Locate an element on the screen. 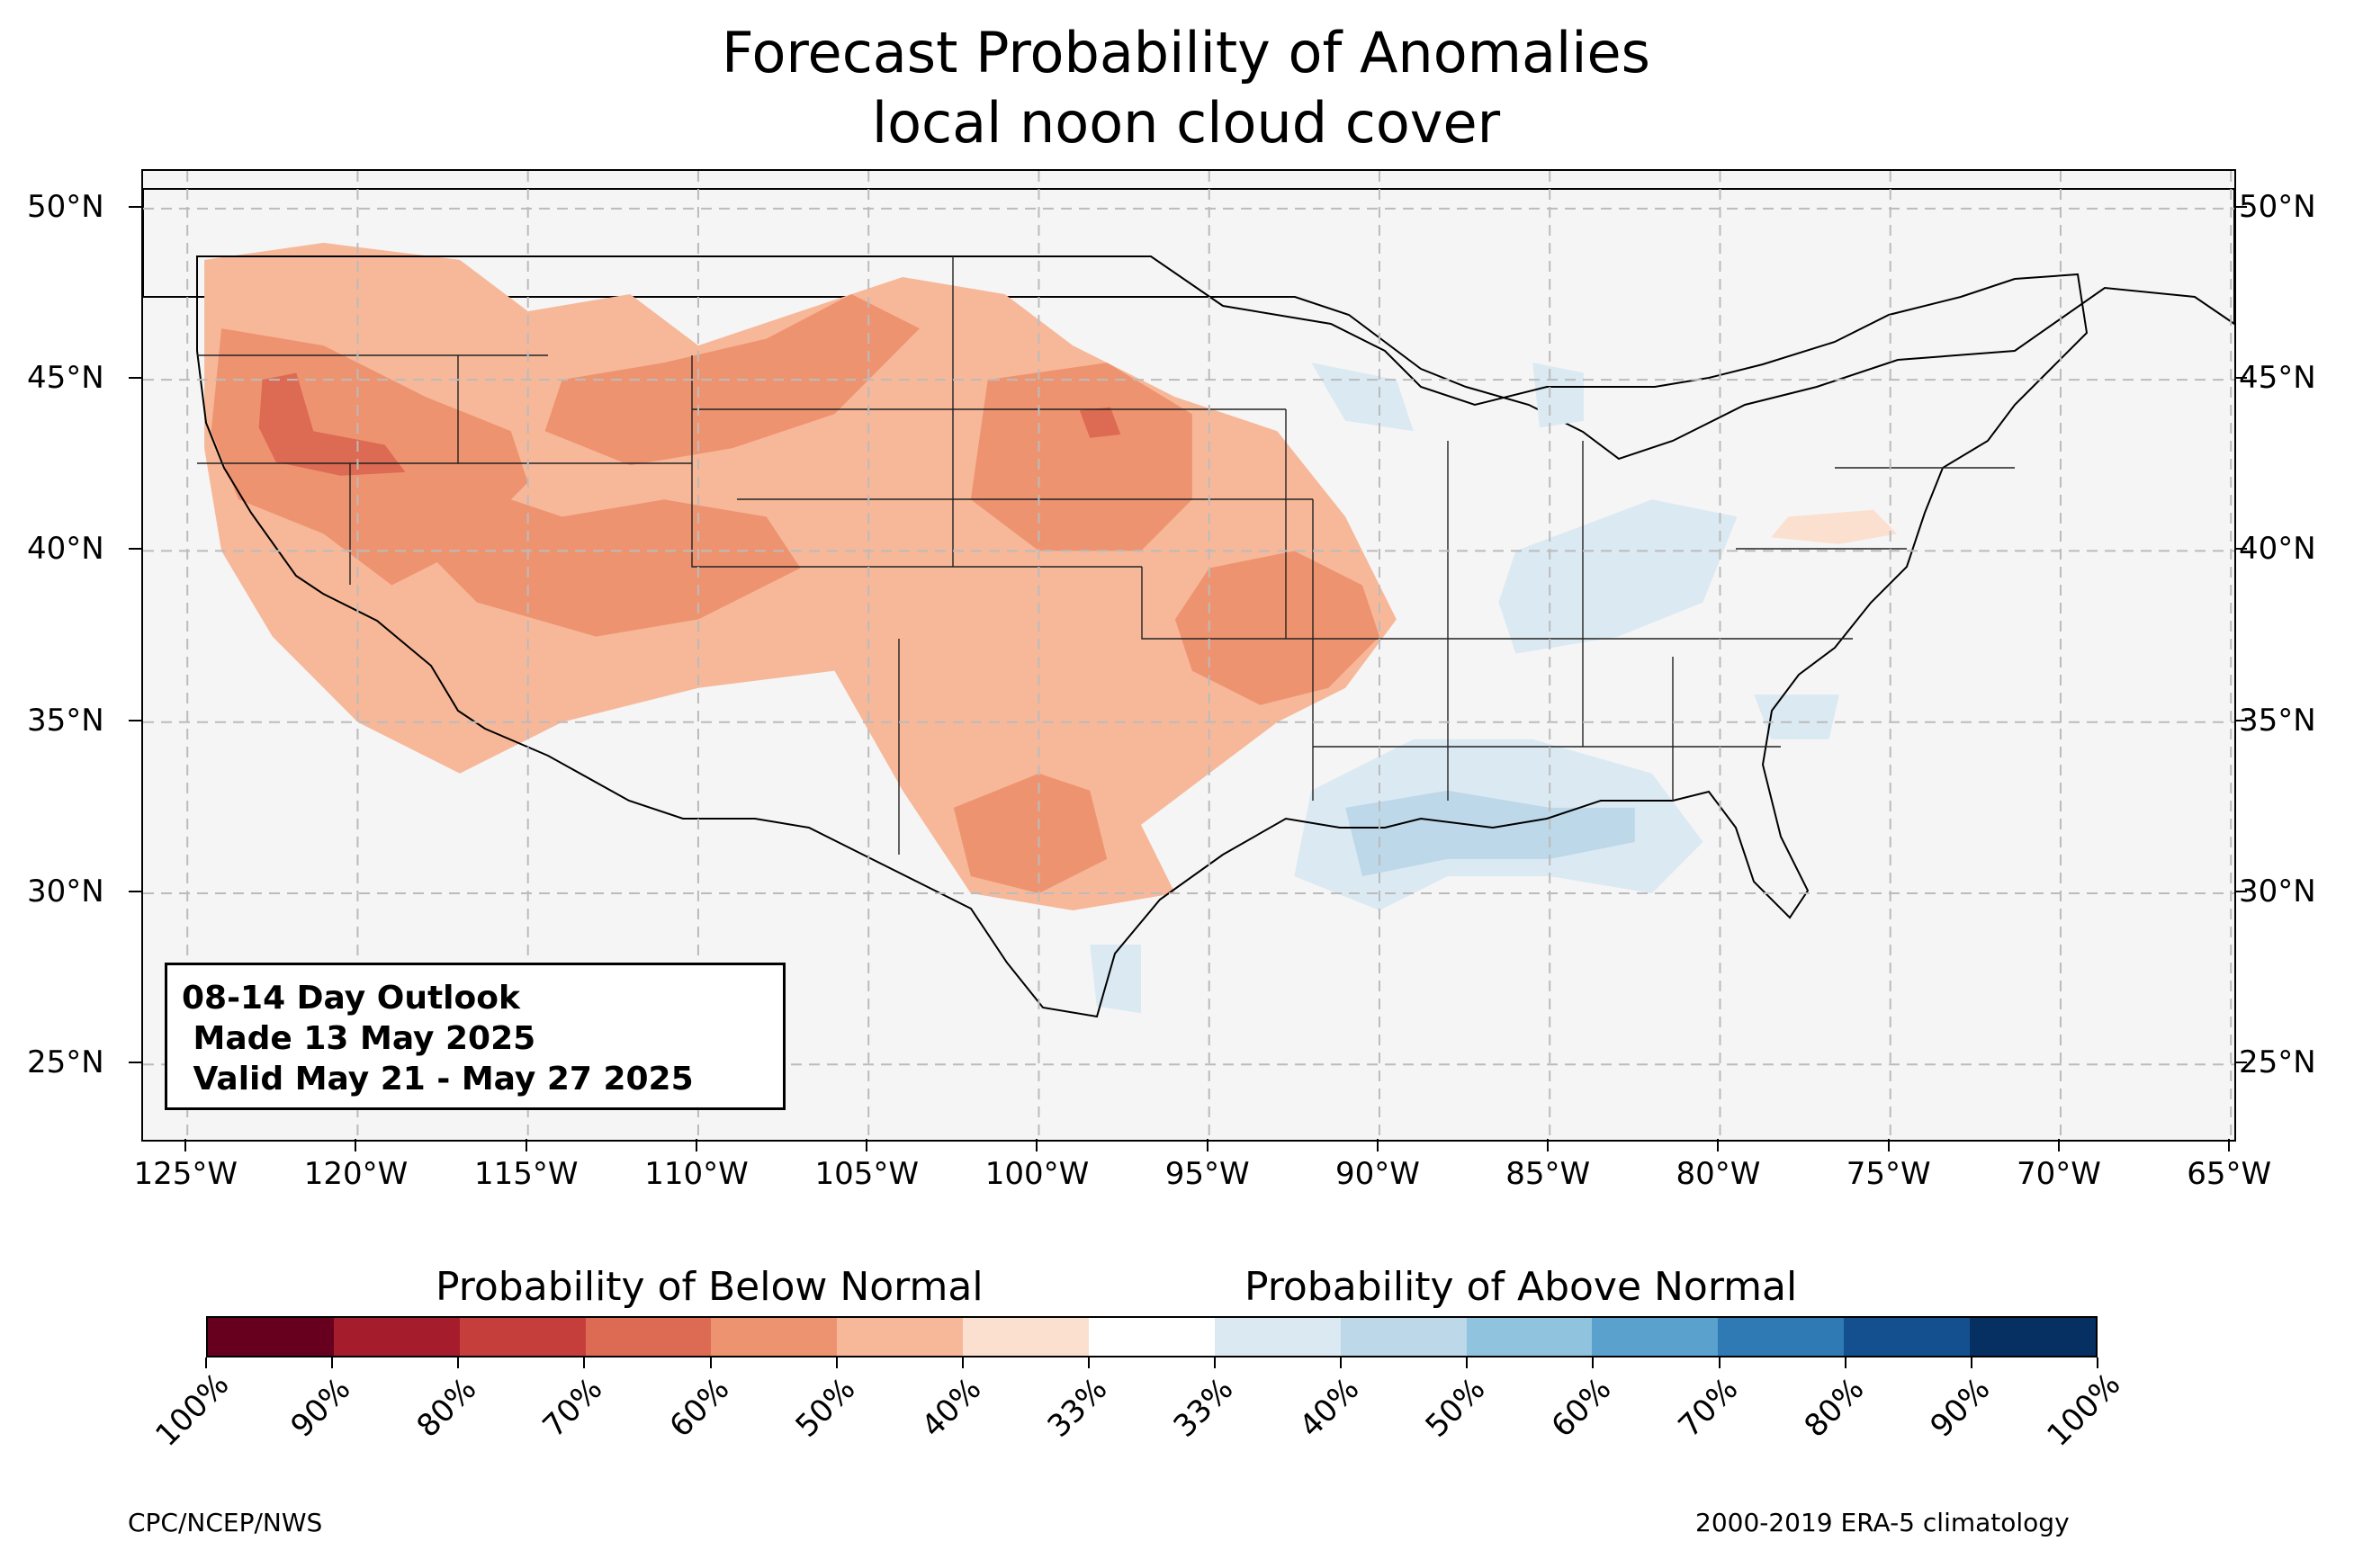 The image size is (2372, 1568). lon-tick-label: 125°W is located at coordinates (185, 1174).